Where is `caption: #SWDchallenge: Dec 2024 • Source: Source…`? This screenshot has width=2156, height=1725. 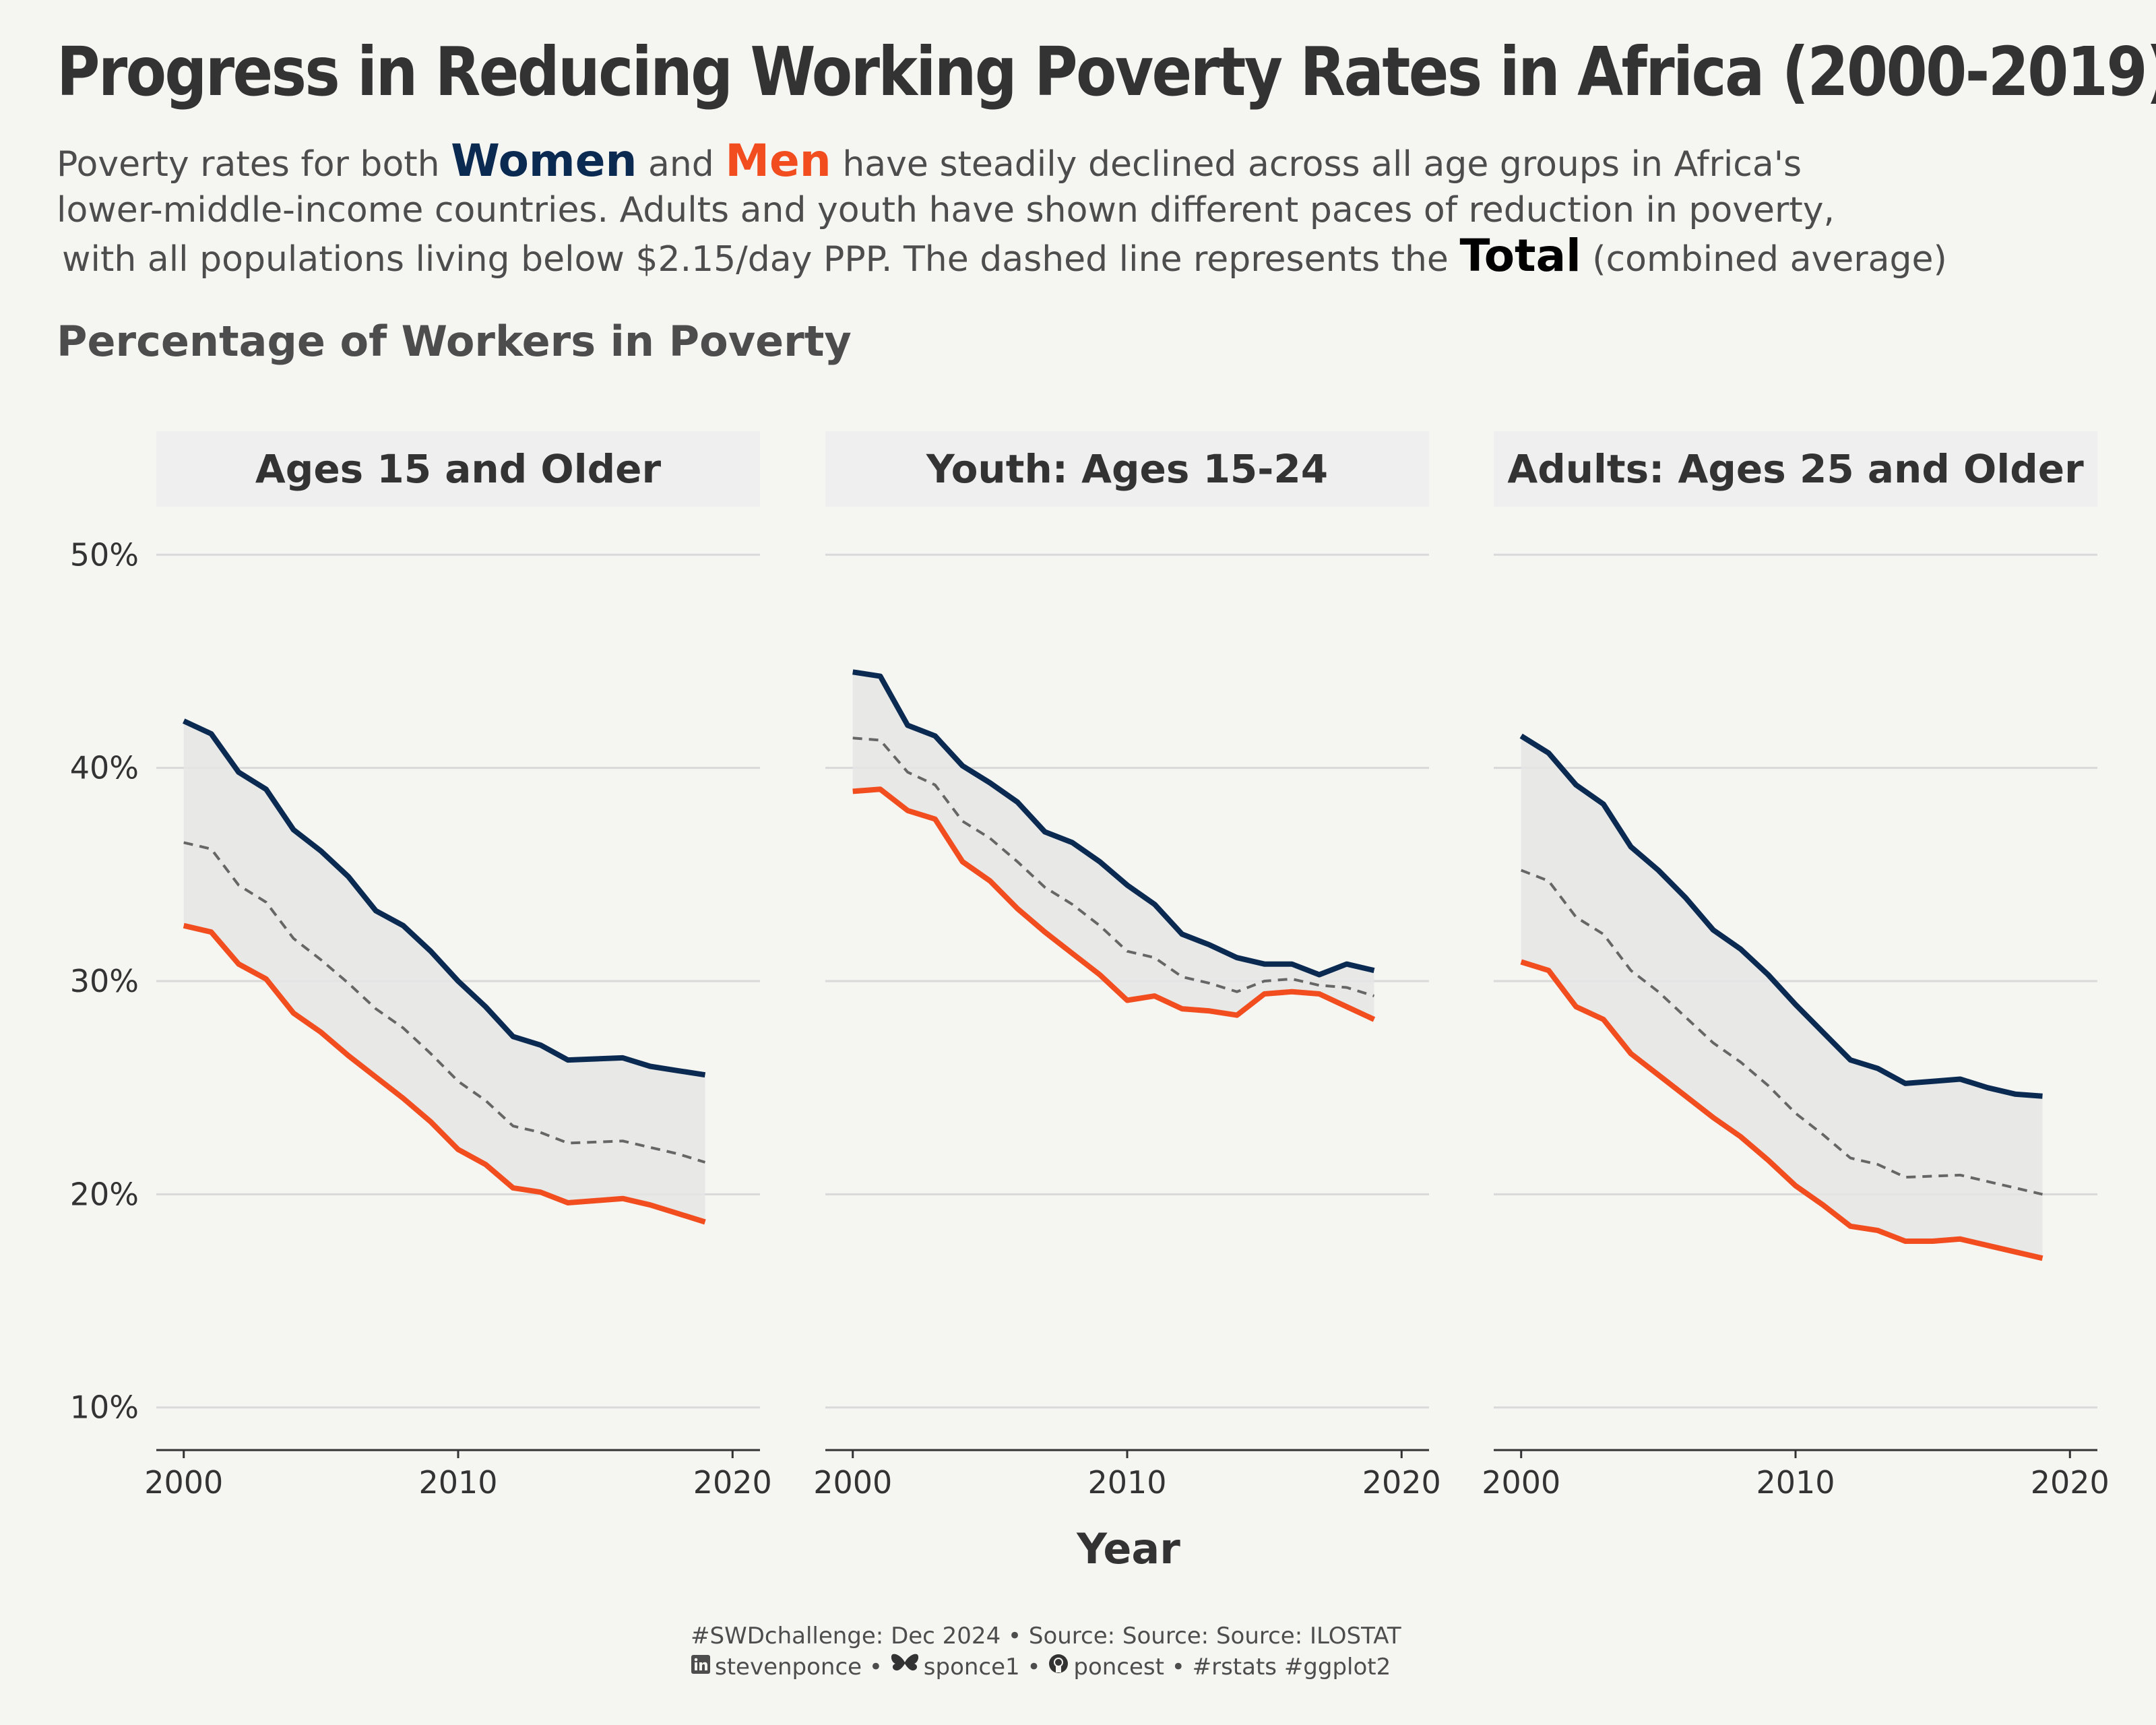
caption: #SWDchallenge: Dec 2024 • Source: Source… is located at coordinates (1128, 1652).